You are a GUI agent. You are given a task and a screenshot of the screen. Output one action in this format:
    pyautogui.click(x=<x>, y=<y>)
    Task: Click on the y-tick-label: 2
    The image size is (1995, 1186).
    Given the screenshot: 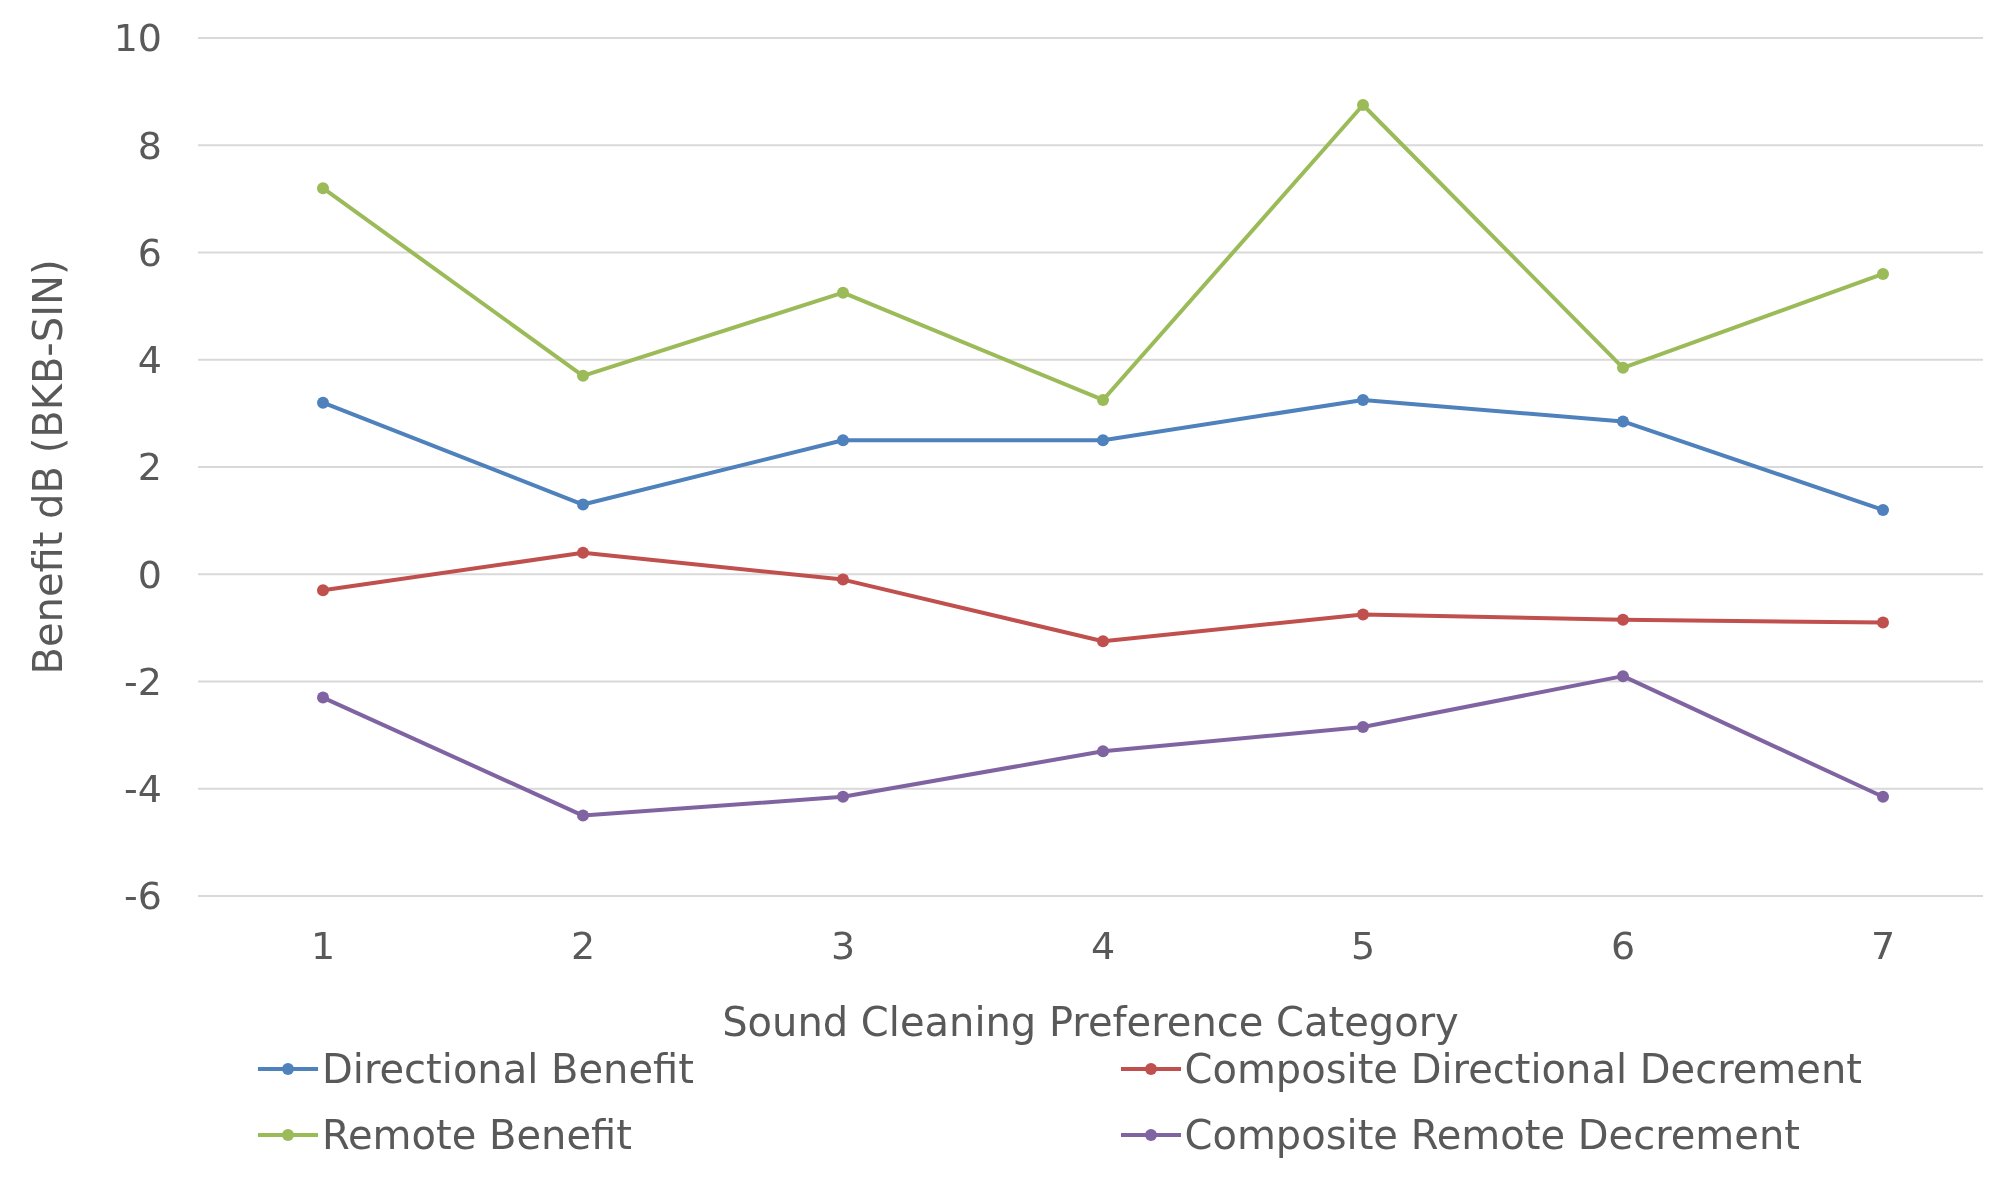 What is the action you would take?
    pyautogui.click(x=149, y=467)
    